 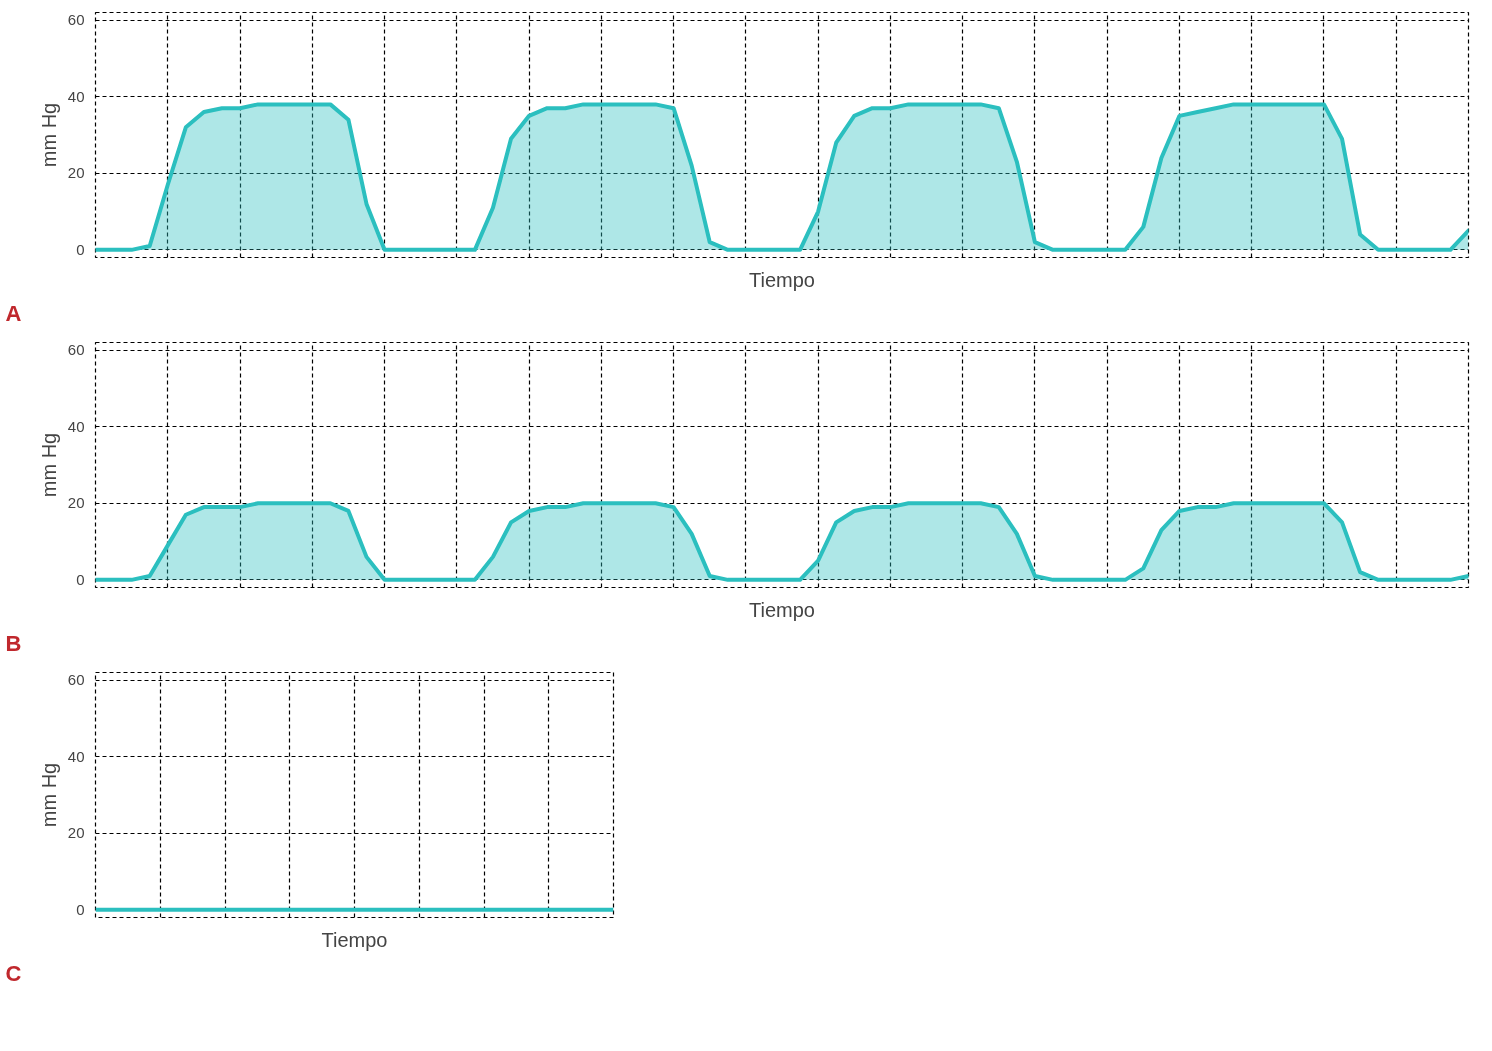 I want to click on text: A, so click(x=13, y=313).